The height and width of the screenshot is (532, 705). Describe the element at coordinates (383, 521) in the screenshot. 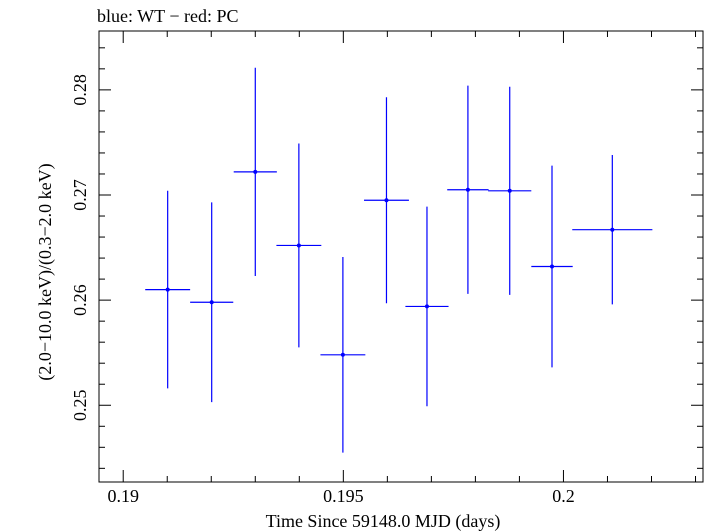

I see `x-axis-label: Time Since 59148.0 MJD (days)` at that location.